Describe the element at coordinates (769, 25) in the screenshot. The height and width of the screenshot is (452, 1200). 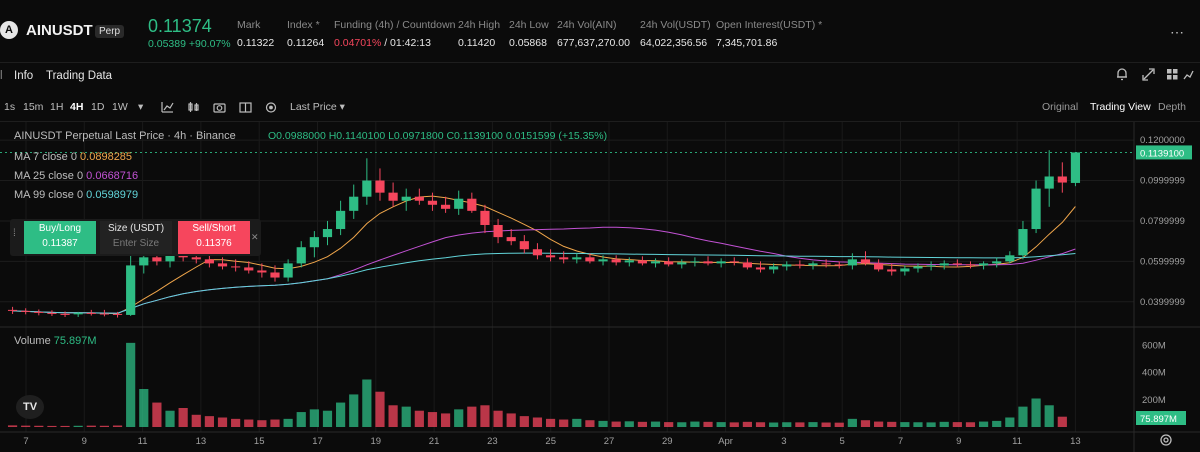
I see `stat-label-open-interest: Open Interest(USDT) *` at that location.